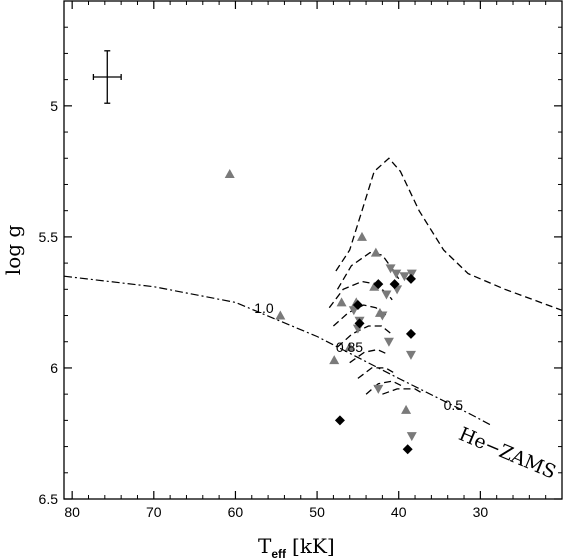 This screenshot has height=559, width=564. I want to click on annotation-label: 0.5, so click(454, 405).